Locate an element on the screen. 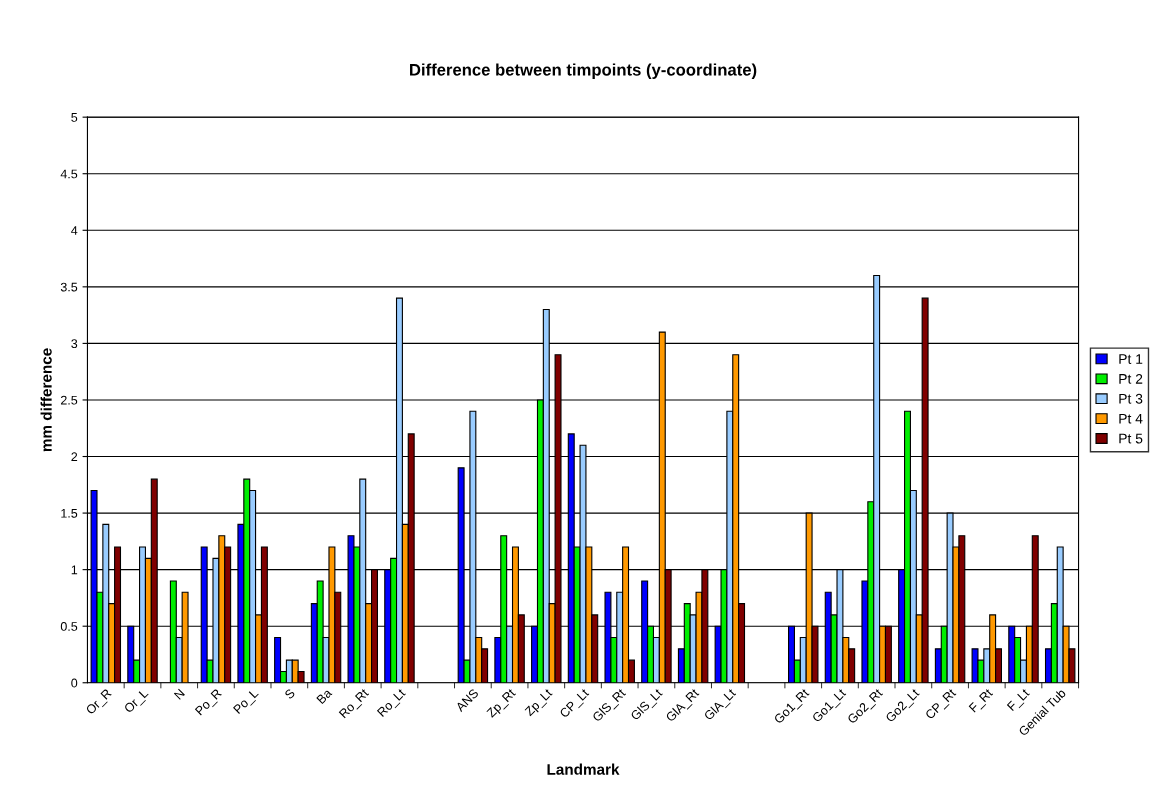 The height and width of the screenshot is (808, 1166). chart-title: Difference between timpoints (y-coordinate) is located at coordinates (583, 71).